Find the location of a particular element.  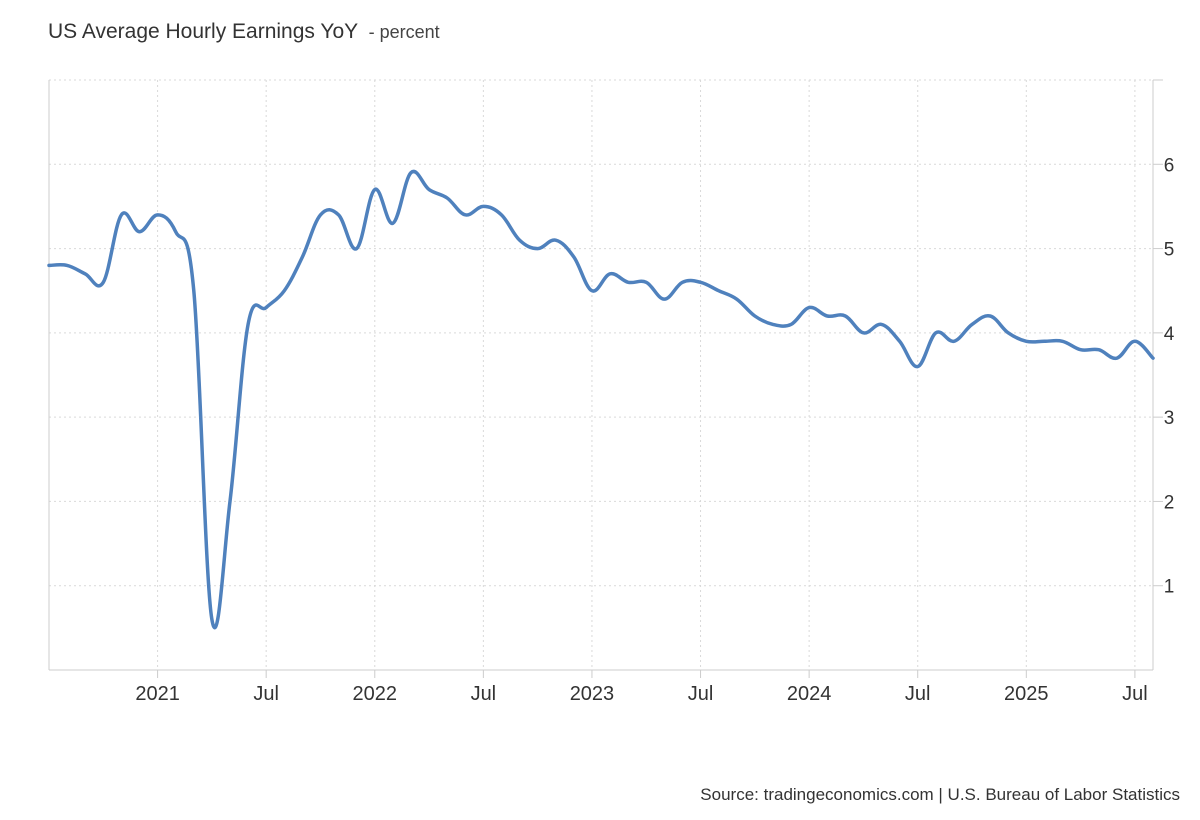

y-tick-label: 3 is located at coordinates (1169, 418).